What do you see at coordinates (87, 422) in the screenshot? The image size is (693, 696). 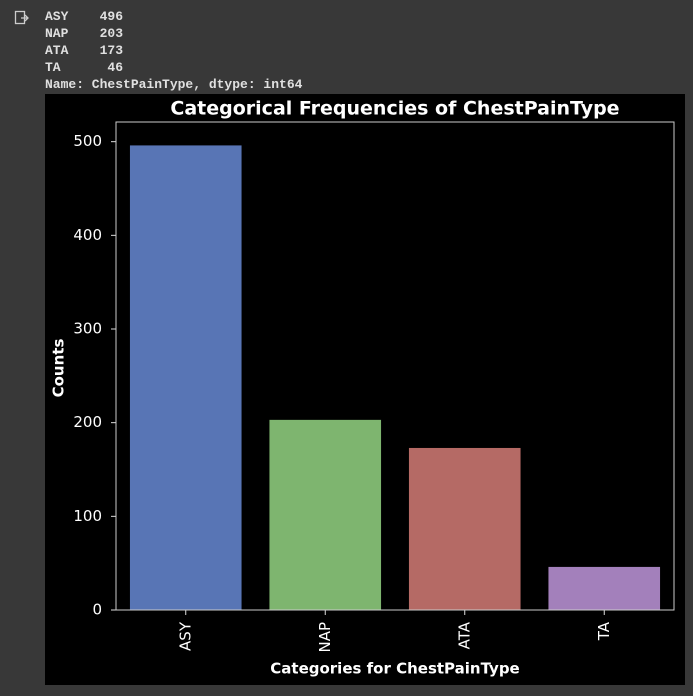 I see `y-tick-label: 200` at bounding box center [87, 422].